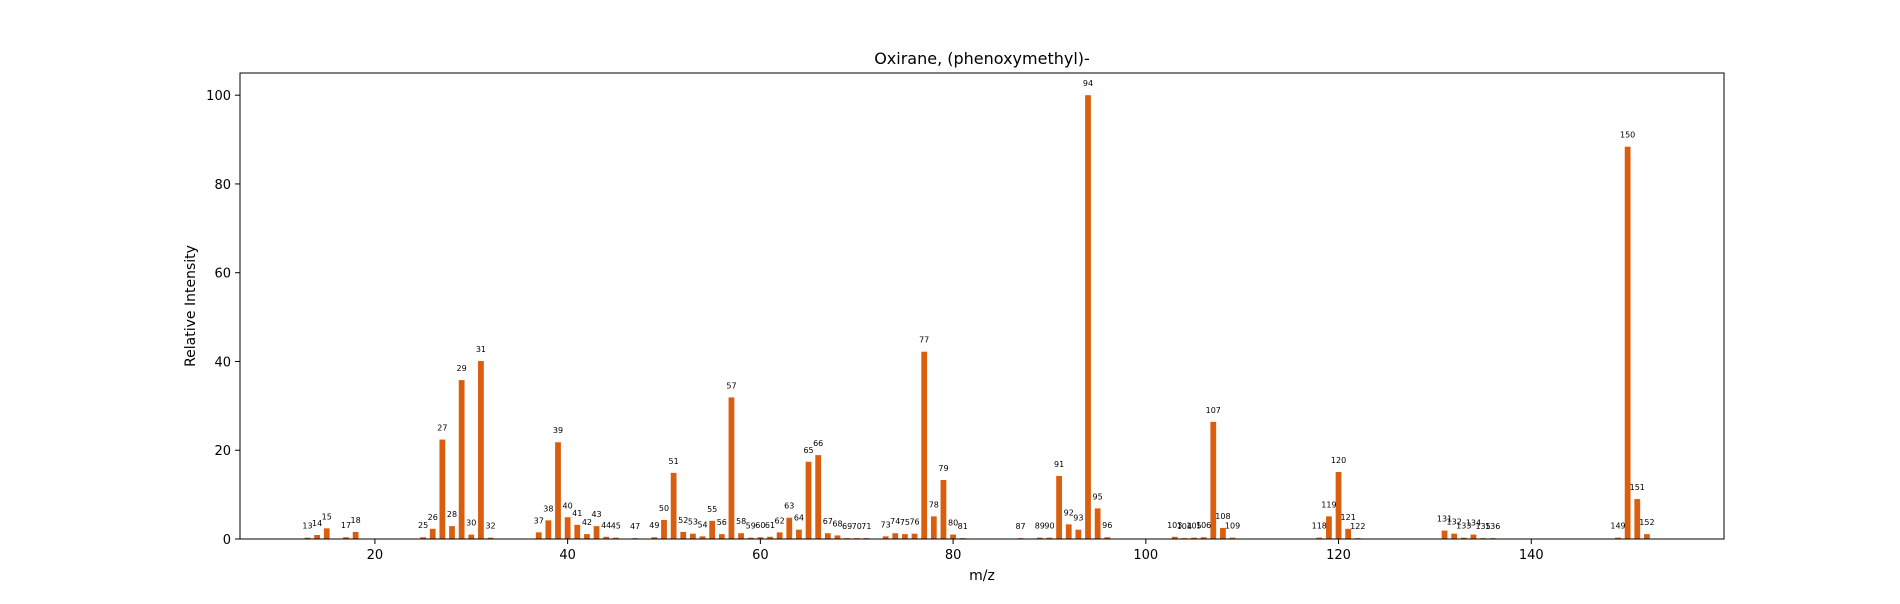 Image resolution: width=1900 pixels, height=604 pixels. Describe the element at coordinates (982, 58) in the screenshot. I see `chart-title: Oxirane, (phenoxymethyl)-` at that location.